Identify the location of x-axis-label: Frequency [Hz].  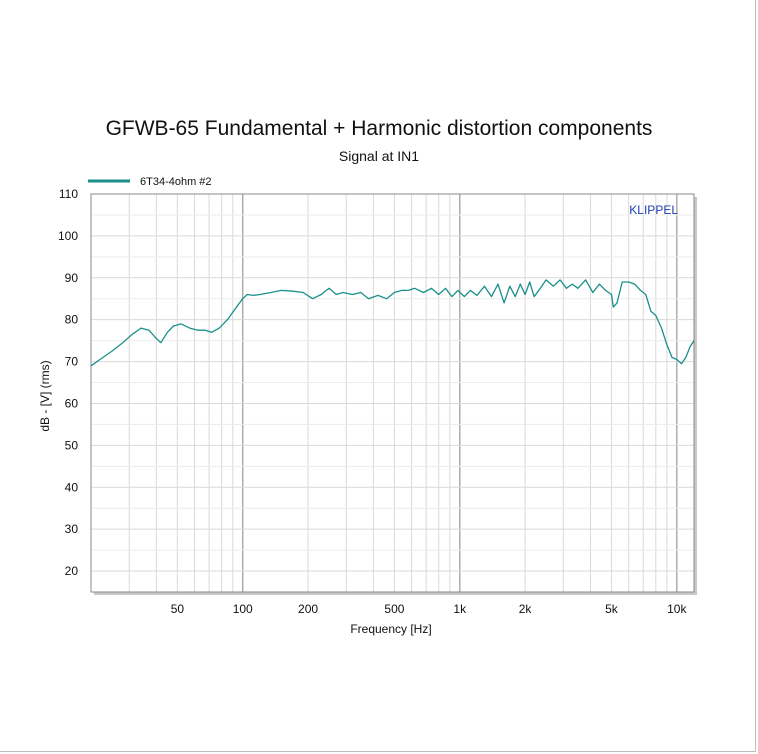
(390, 629).